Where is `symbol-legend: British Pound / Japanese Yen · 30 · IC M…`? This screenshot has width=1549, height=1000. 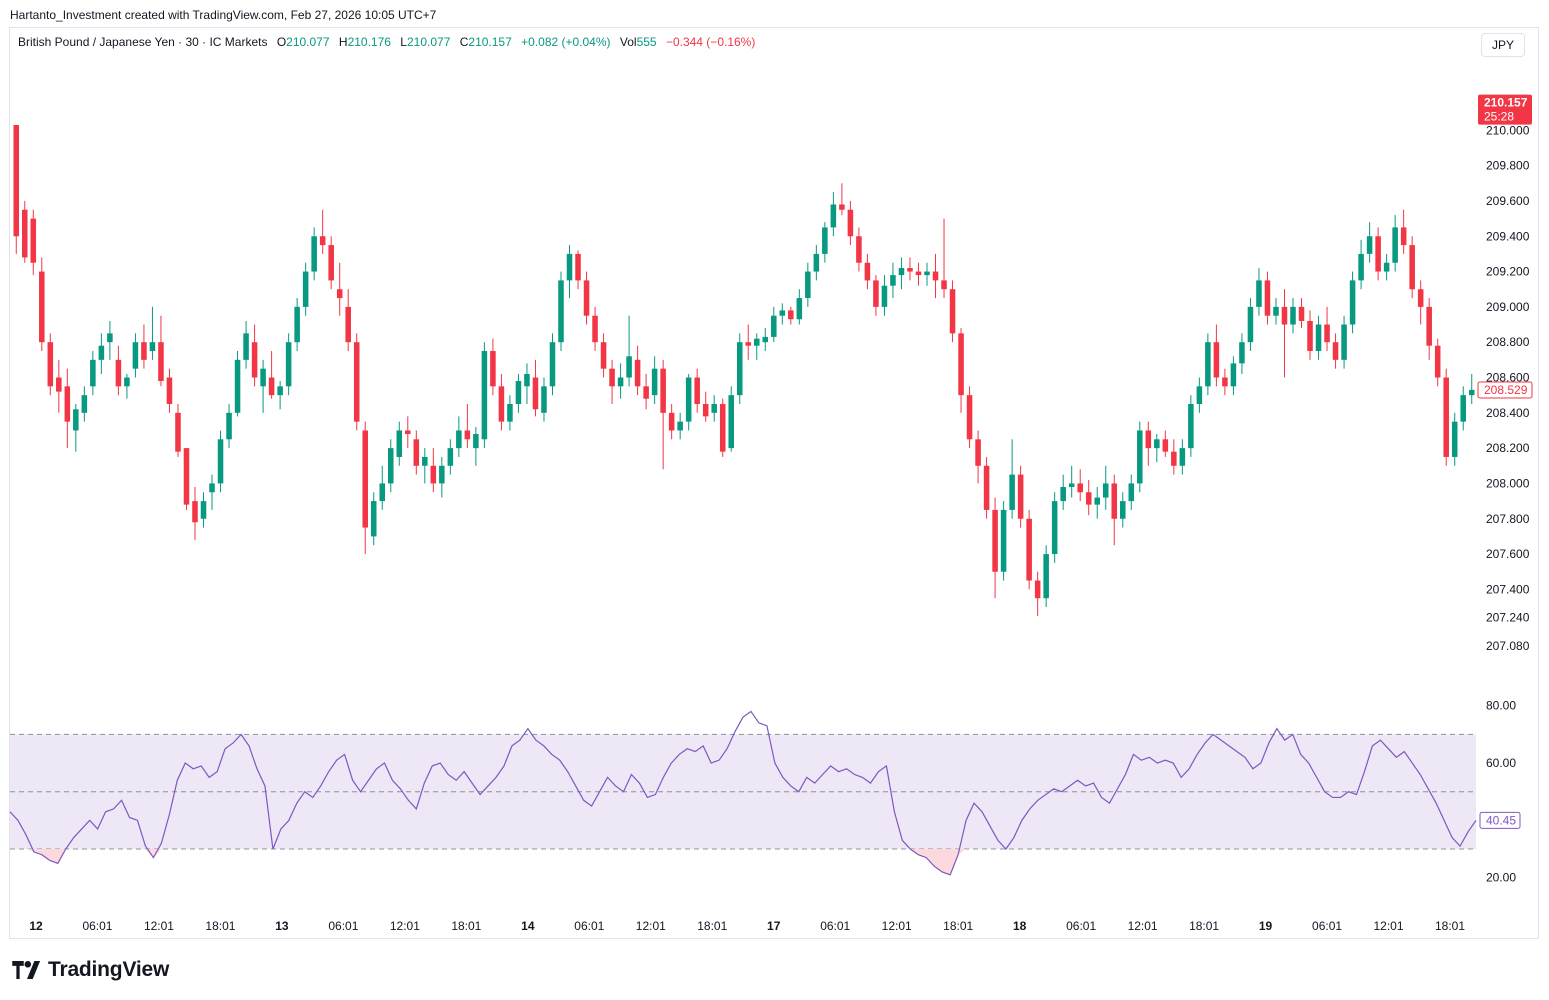
symbol-legend: British Pound / Japanese Yen · 30 · IC M… is located at coordinates (386, 42).